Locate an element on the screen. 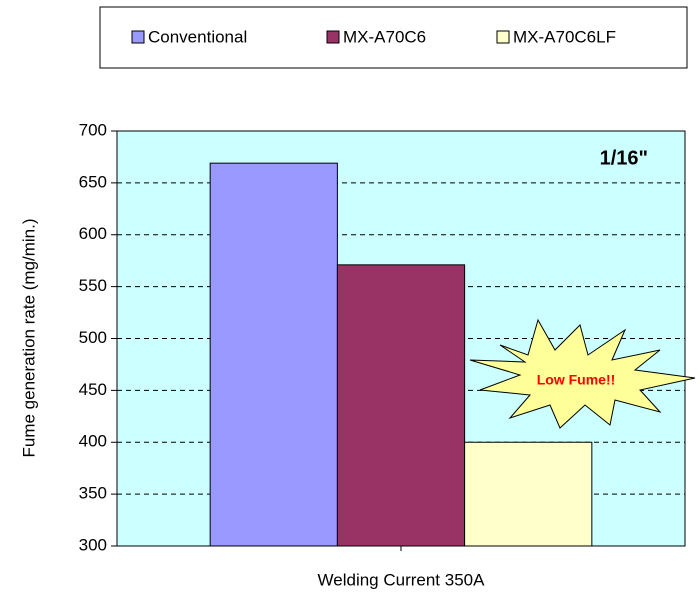 This screenshot has height=596, width=700. y-tick-label: 450 is located at coordinates (93, 389).